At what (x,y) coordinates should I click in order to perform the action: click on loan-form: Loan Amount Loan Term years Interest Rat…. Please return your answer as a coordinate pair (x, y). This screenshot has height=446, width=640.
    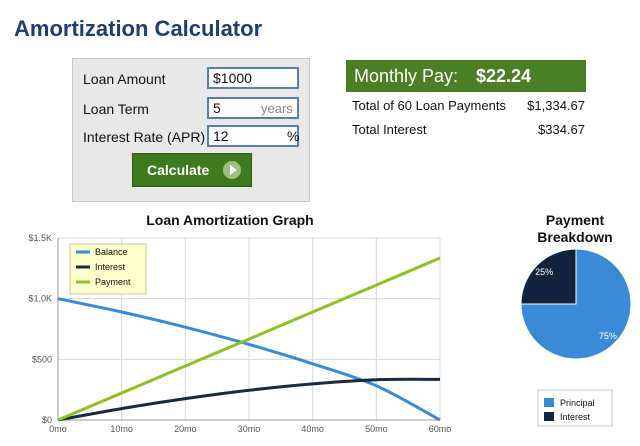
    Looking at the image, I should click on (191, 130).